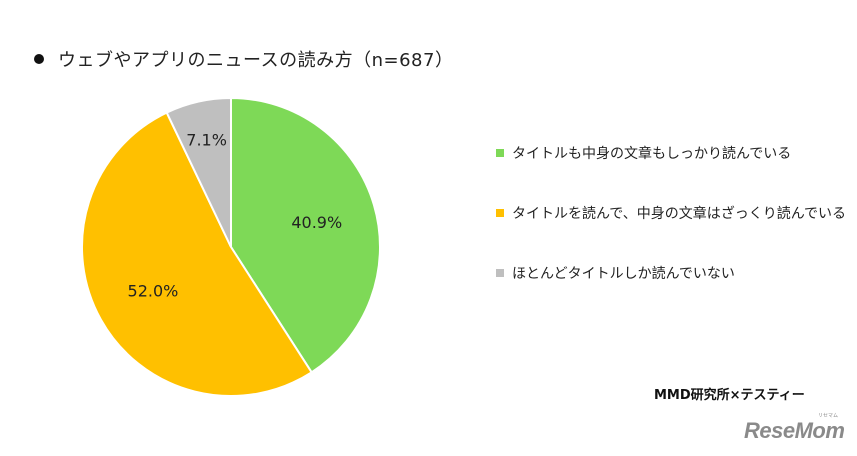  I want to click on legend-label: ほとんどタイトルしか読んでいない, so click(623, 274).